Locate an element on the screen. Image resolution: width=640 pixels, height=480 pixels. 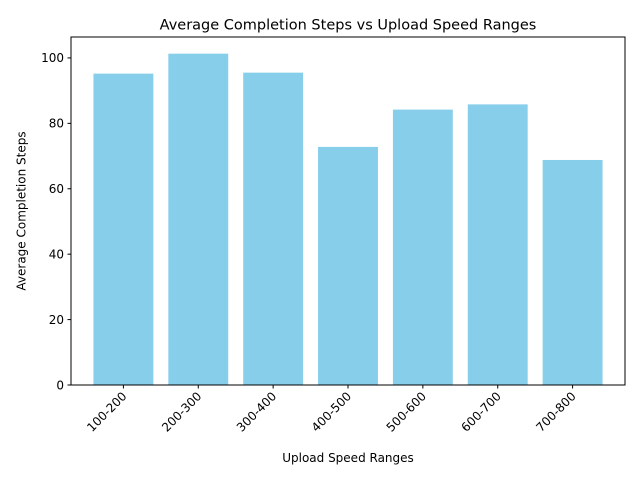
x-tick-label: 700-800 is located at coordinates (555, 411).